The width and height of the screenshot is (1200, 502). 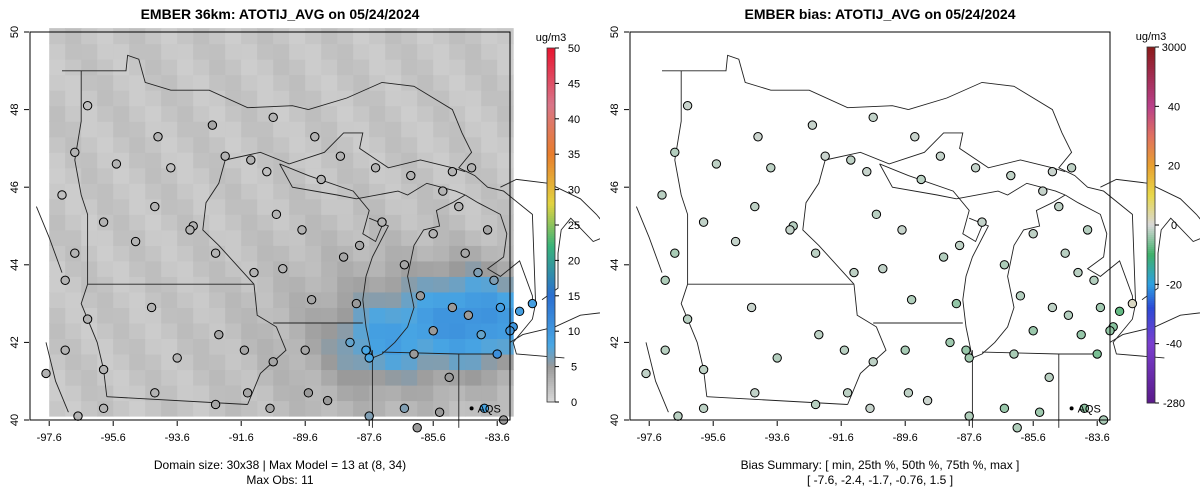 I want to click on x-tick-label: -97.6, so click(x=649, y=438).